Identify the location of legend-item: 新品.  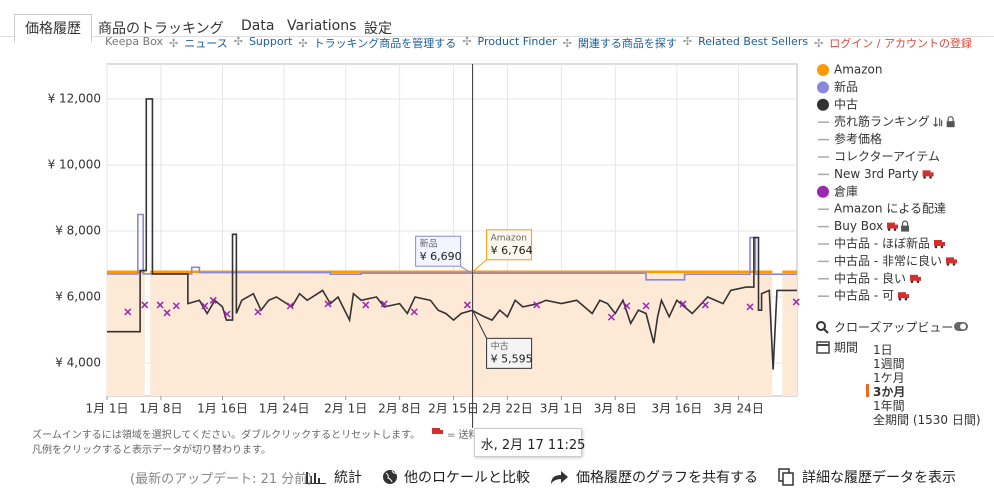
(837, 86).